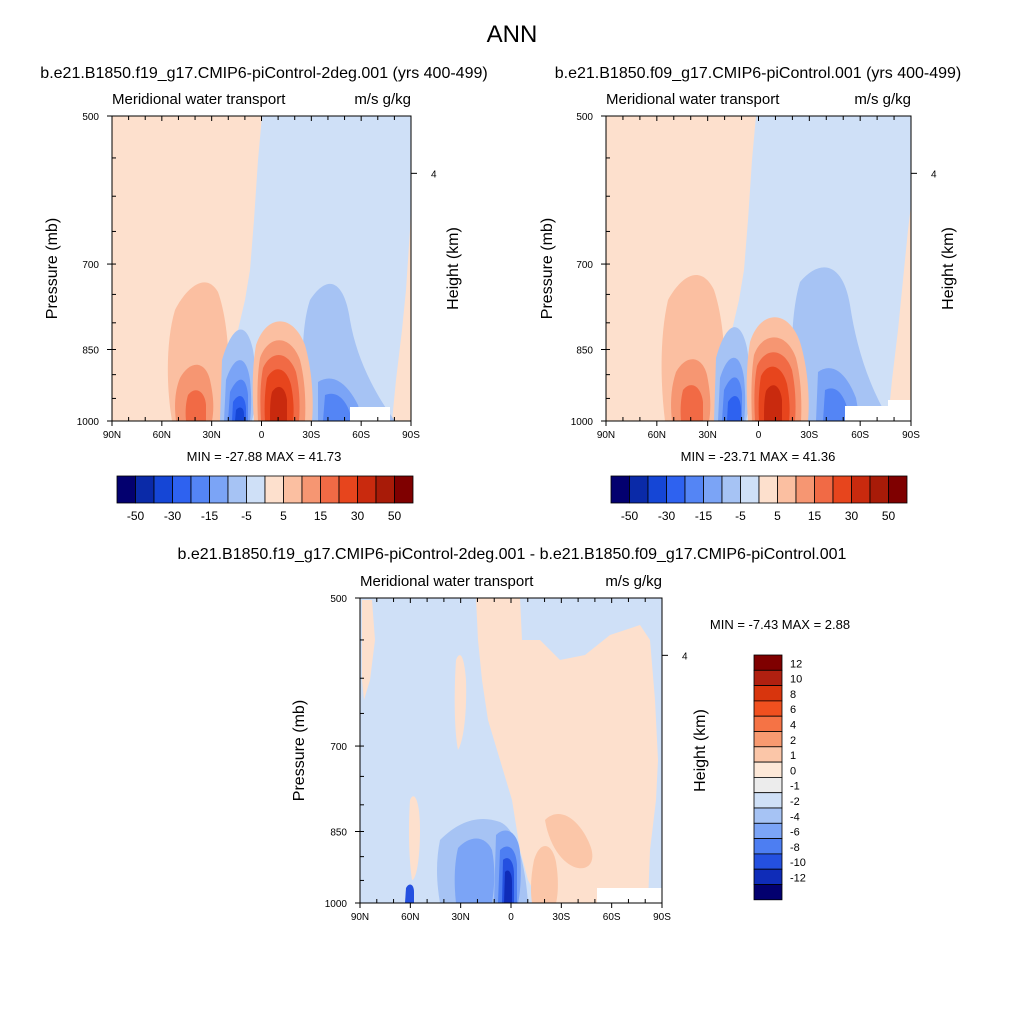 Image resolution: width=1024 pixels, height=1024 pixels. I want to click on x-tick-label: 30N, so click(460, 917).